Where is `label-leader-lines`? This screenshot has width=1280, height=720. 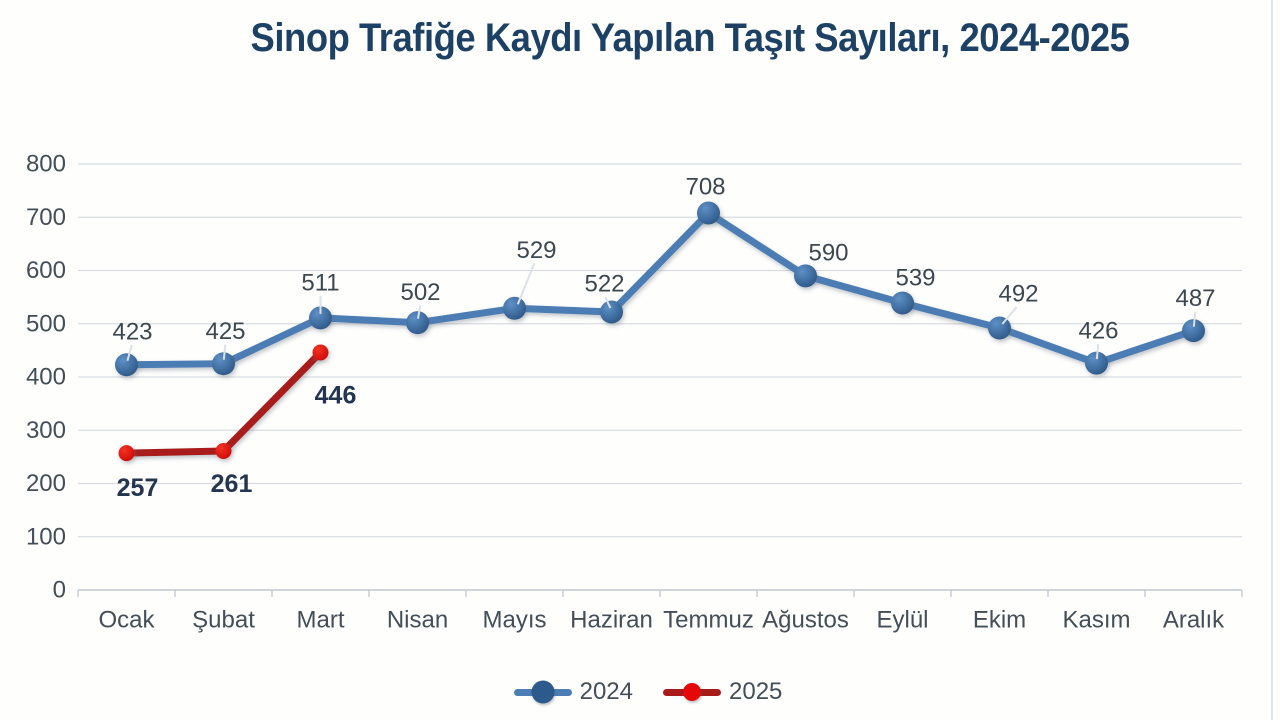 label-leader-lines is located at coordinates (661, 312).